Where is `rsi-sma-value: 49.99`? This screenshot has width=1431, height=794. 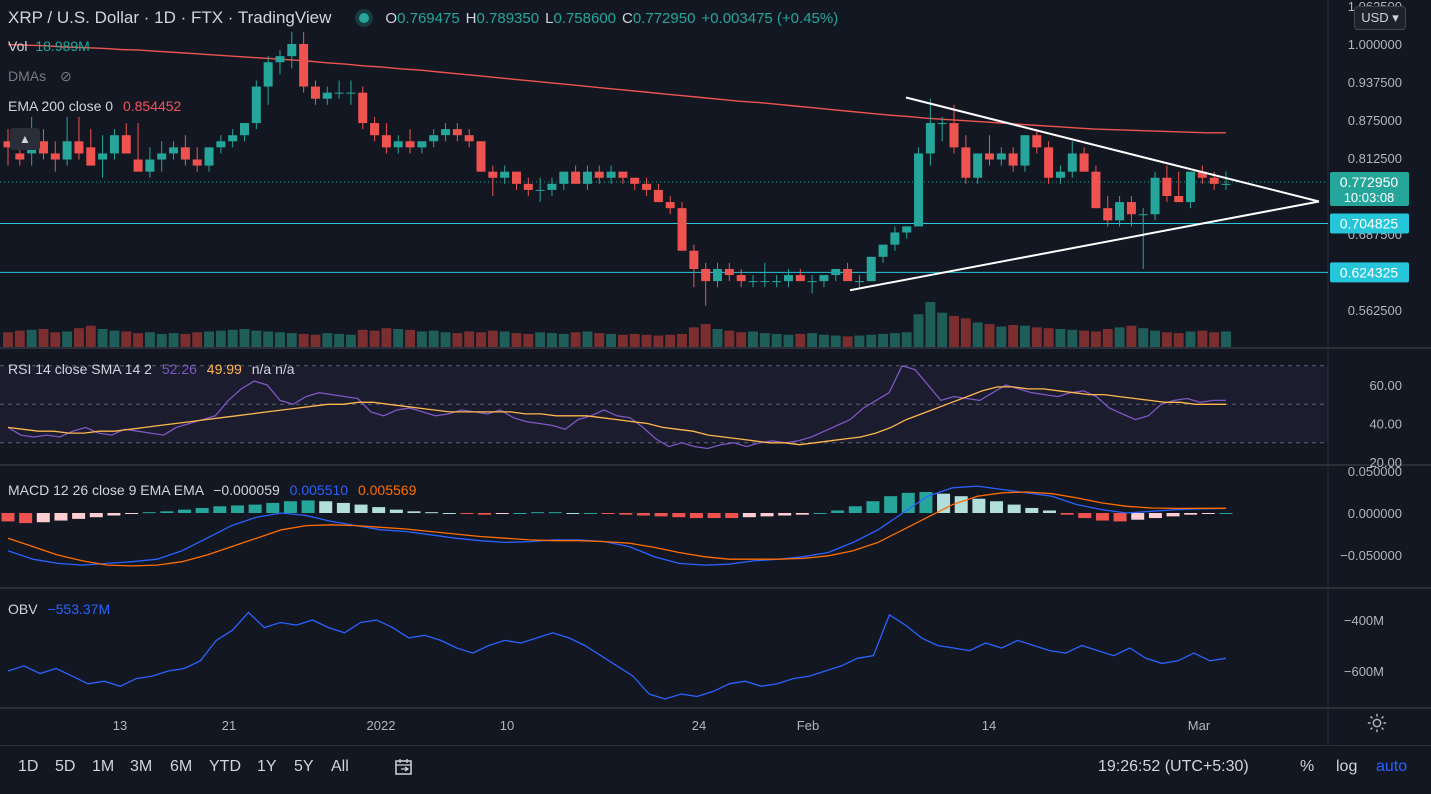
rsi-sma-value: 49.99 is located at coordinates (224, 369).